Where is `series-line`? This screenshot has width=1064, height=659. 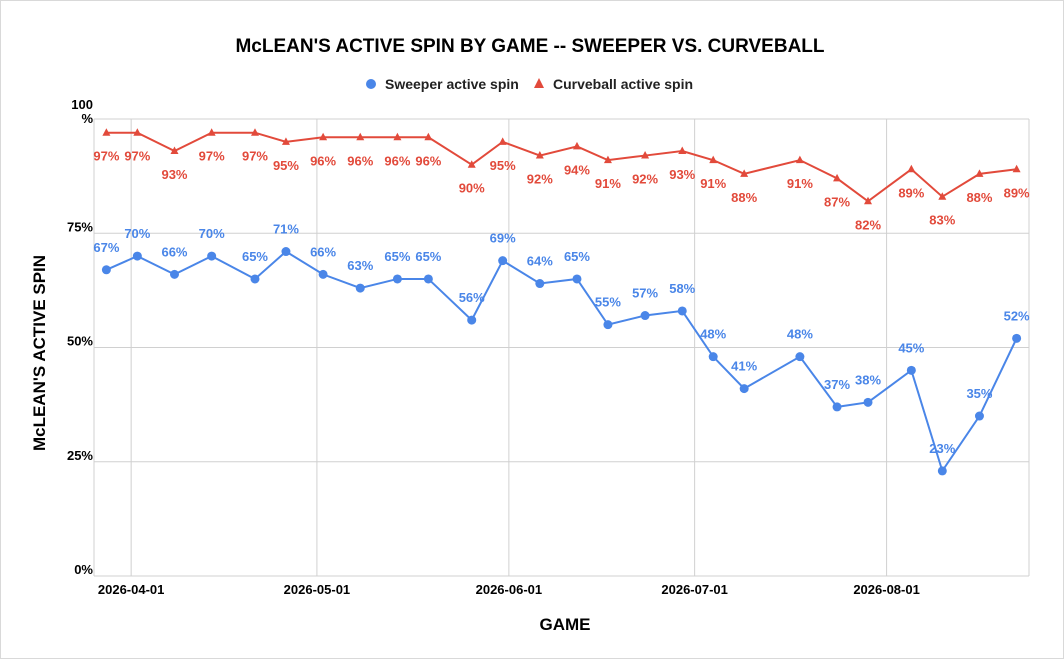
series-line is located at coordinates (561, 167).